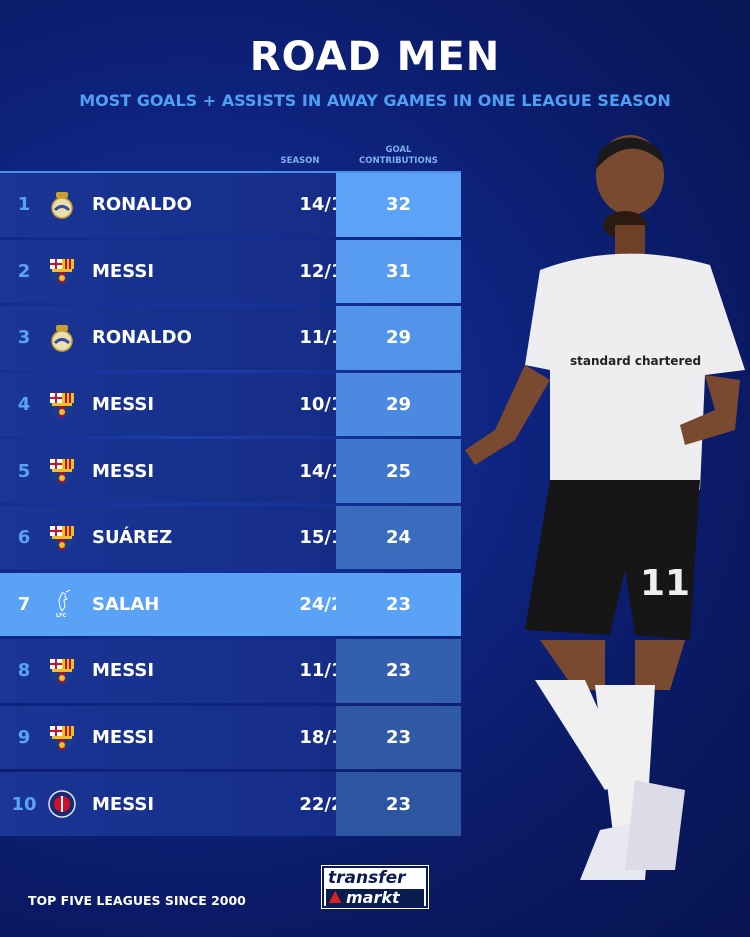 The width and height of the screenshot is (750, 937). What do you see at coordinates (62, 804) in the screenshot?
I see `psg-crest-icon` at bounding box center [62, 804].